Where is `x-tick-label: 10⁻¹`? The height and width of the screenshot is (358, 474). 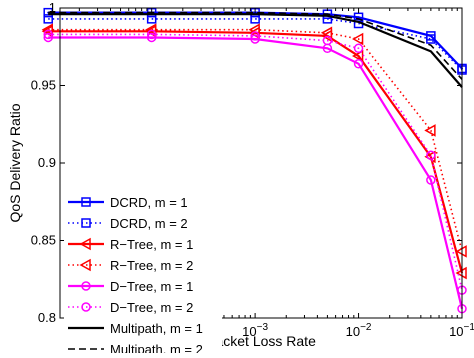 x-tick-label: 10⁻¹ is located at coordinates (461, 330).